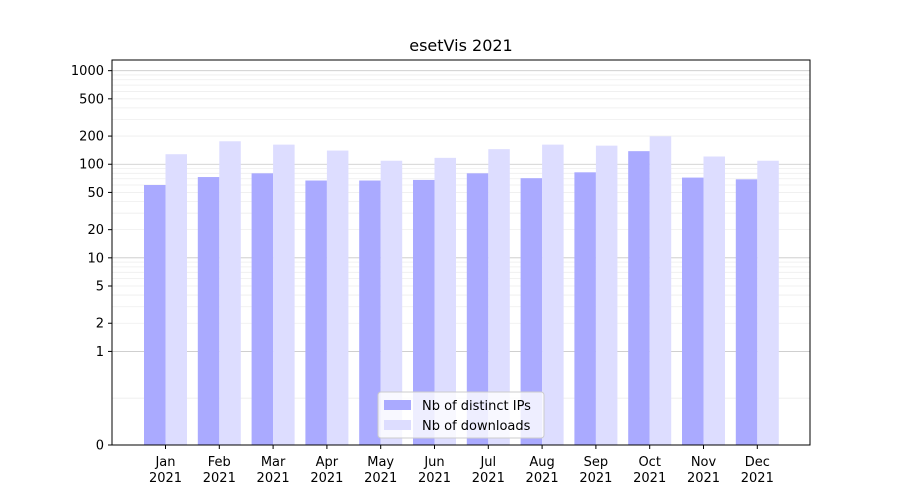 This screenshot has width=900, height=500. What do you see at coordinates (165, 470) in the screenshot?
I see `x-tick-label: Jan 2021` at bounding box center [165, 470].